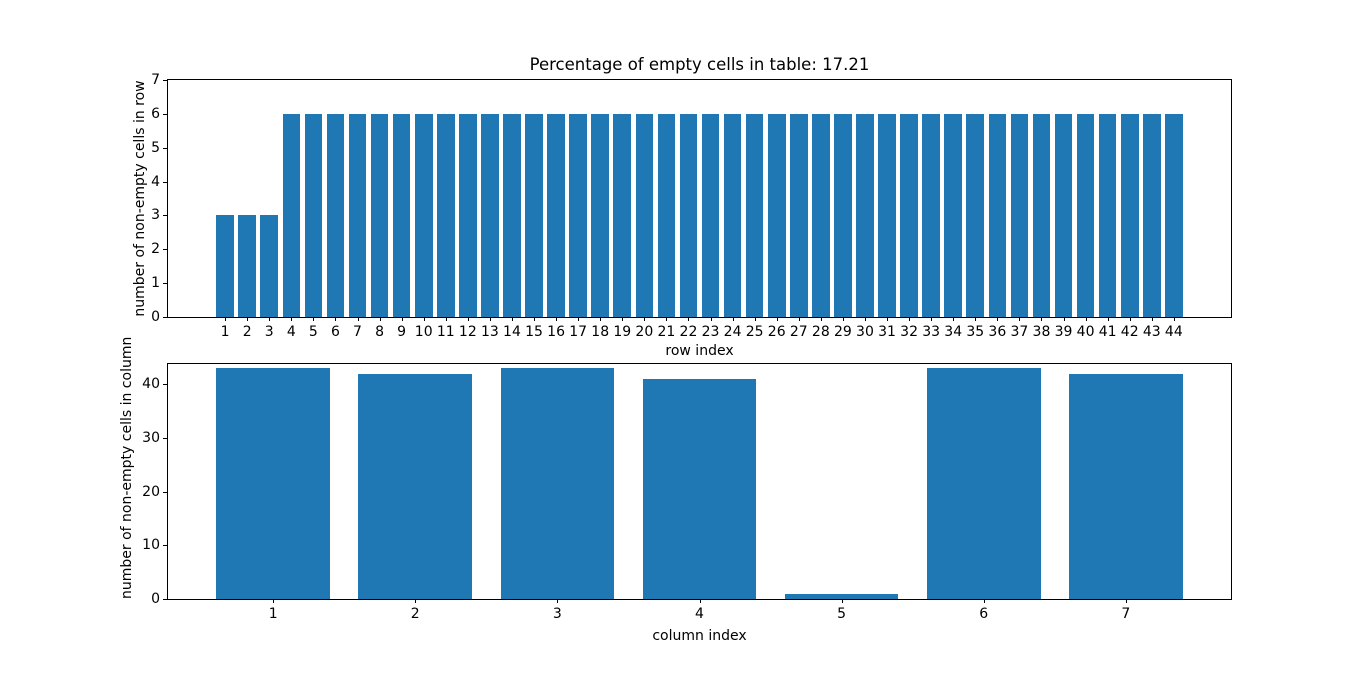 Image resolution: width=1366 pixels, height=674 pixels. What do you see at coordinates (1107, 332) in the screenshot?
I see `x-tick-label: 41` at bounding box center [1107, 332].